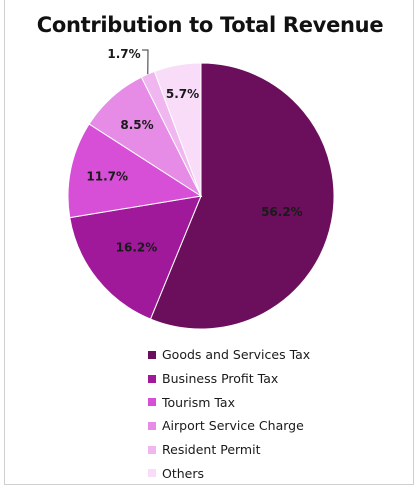 This screenshot has height=489, width=419. What do you see at coordinates (211, 450) in the screenshot?
I see `legend-label: Resident Permit` at bounding box center [211, 450].